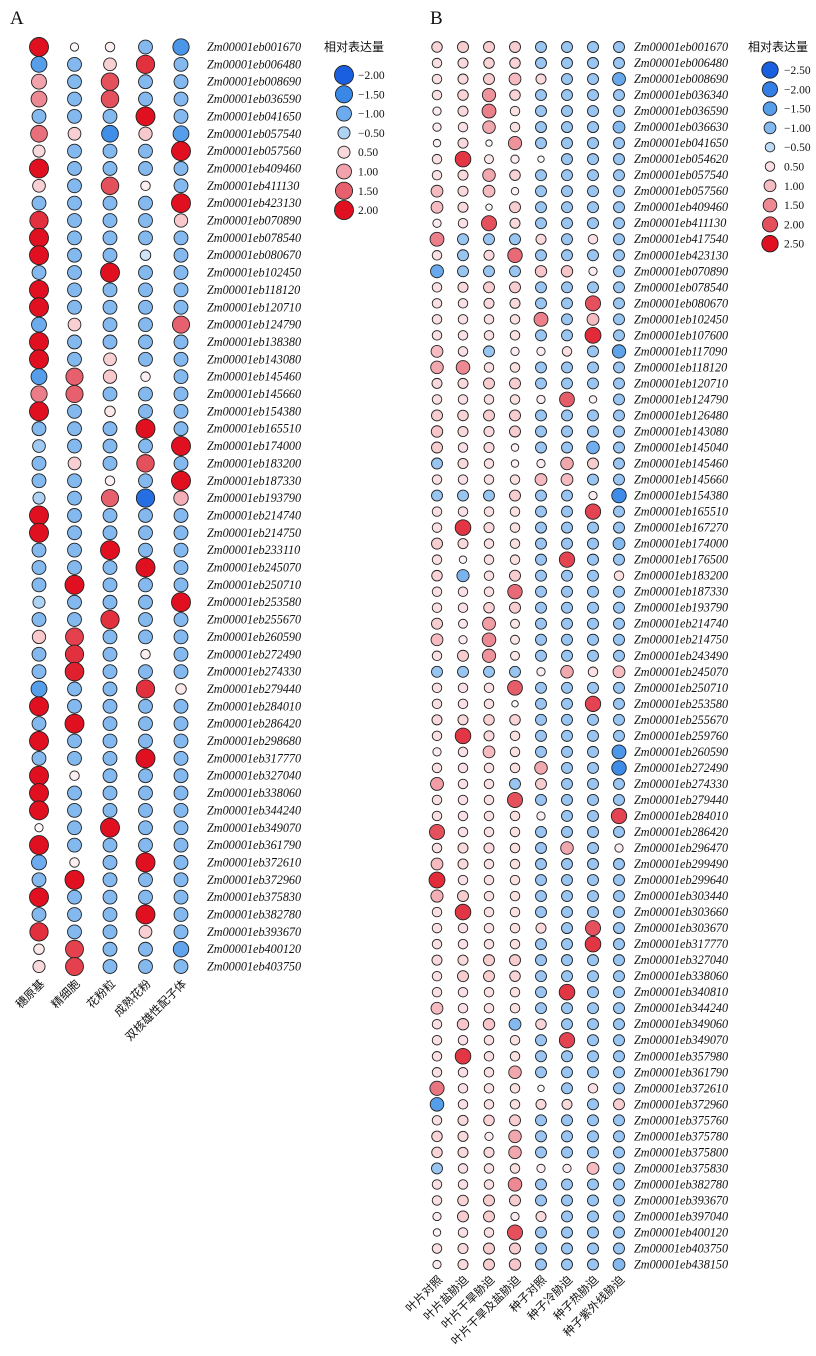  What do you see at coordinates (681, 1168) in the screenshot?
I see `gene-label: Zm00001eb375830` at bounding box center [681, 1168].